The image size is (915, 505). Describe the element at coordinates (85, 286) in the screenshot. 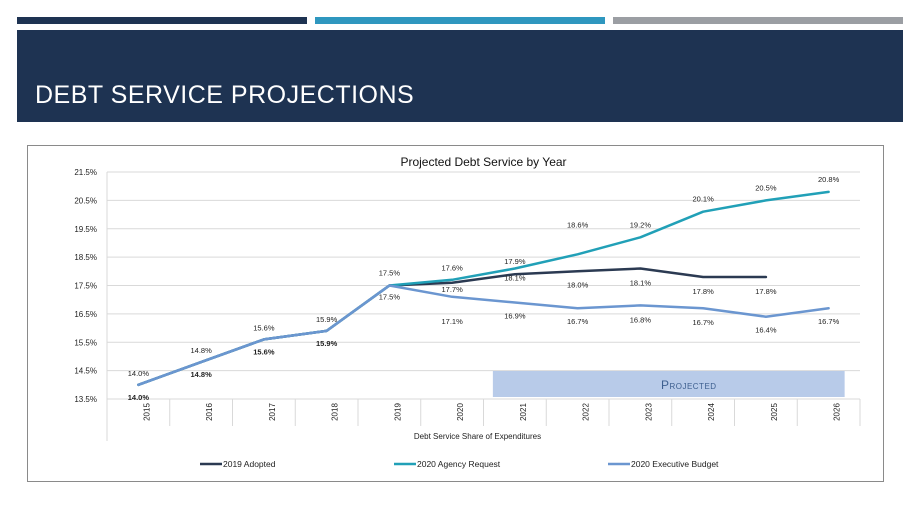

I see `y-tick-label: 17.5%` at that location.